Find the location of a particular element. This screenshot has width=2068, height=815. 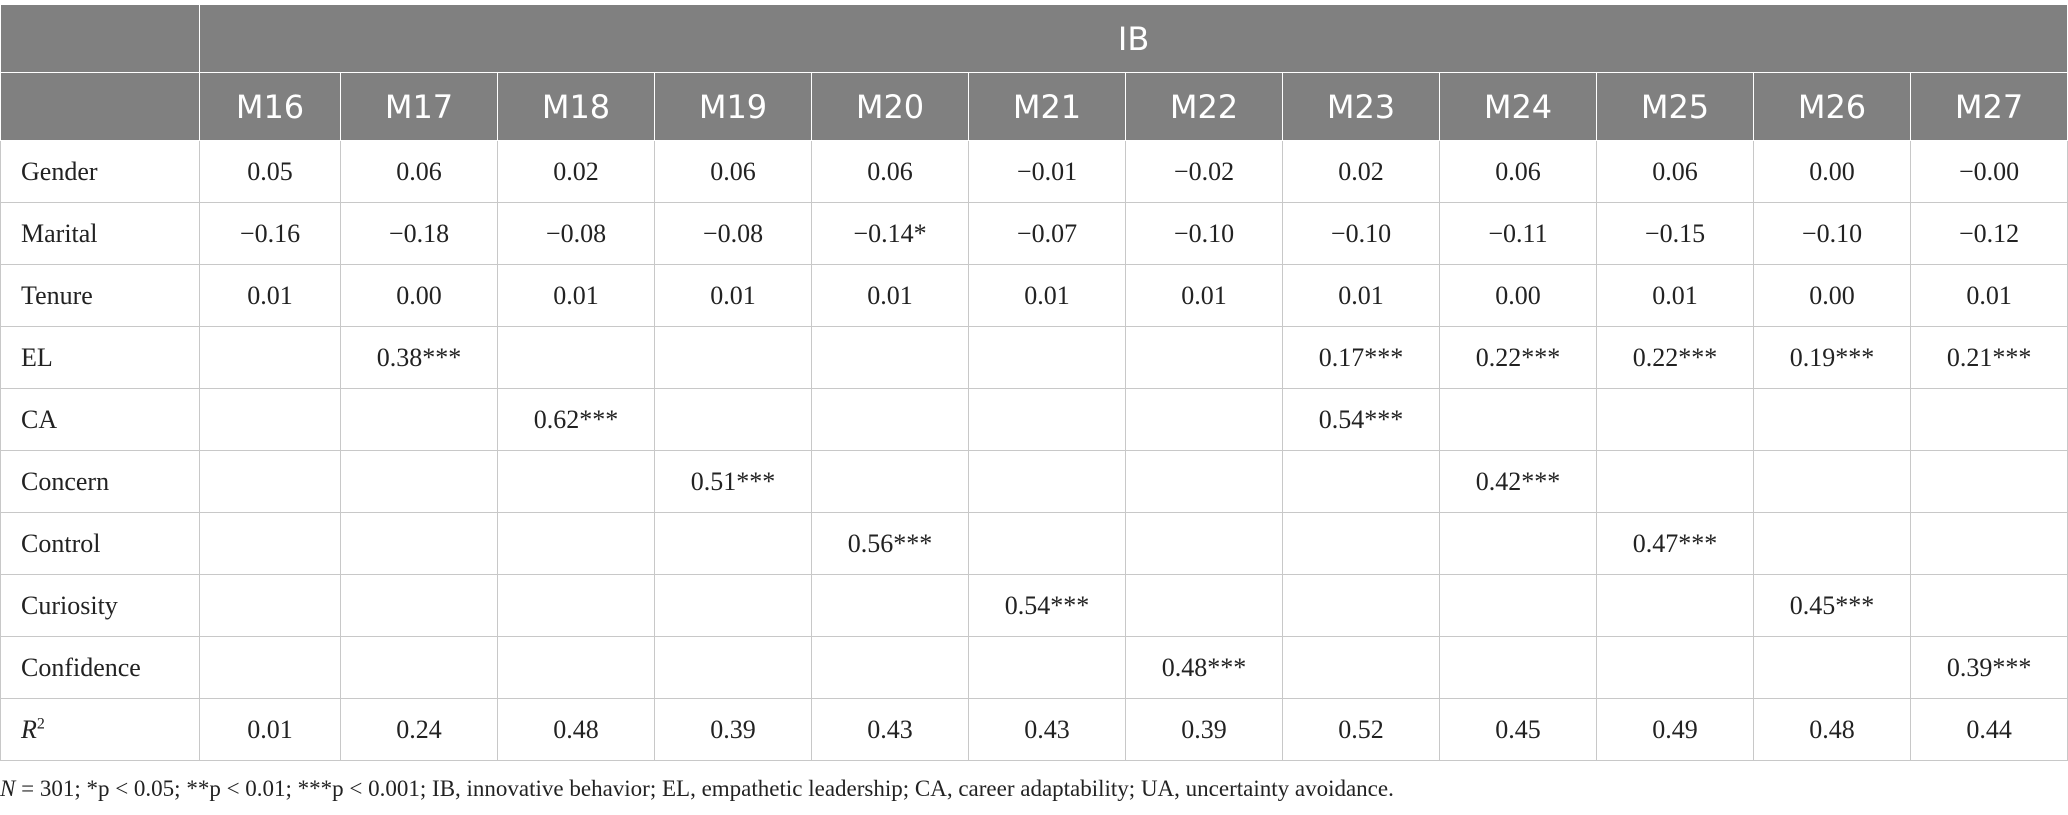

table-cell: 0.48 is located at coordinates (576, 729).